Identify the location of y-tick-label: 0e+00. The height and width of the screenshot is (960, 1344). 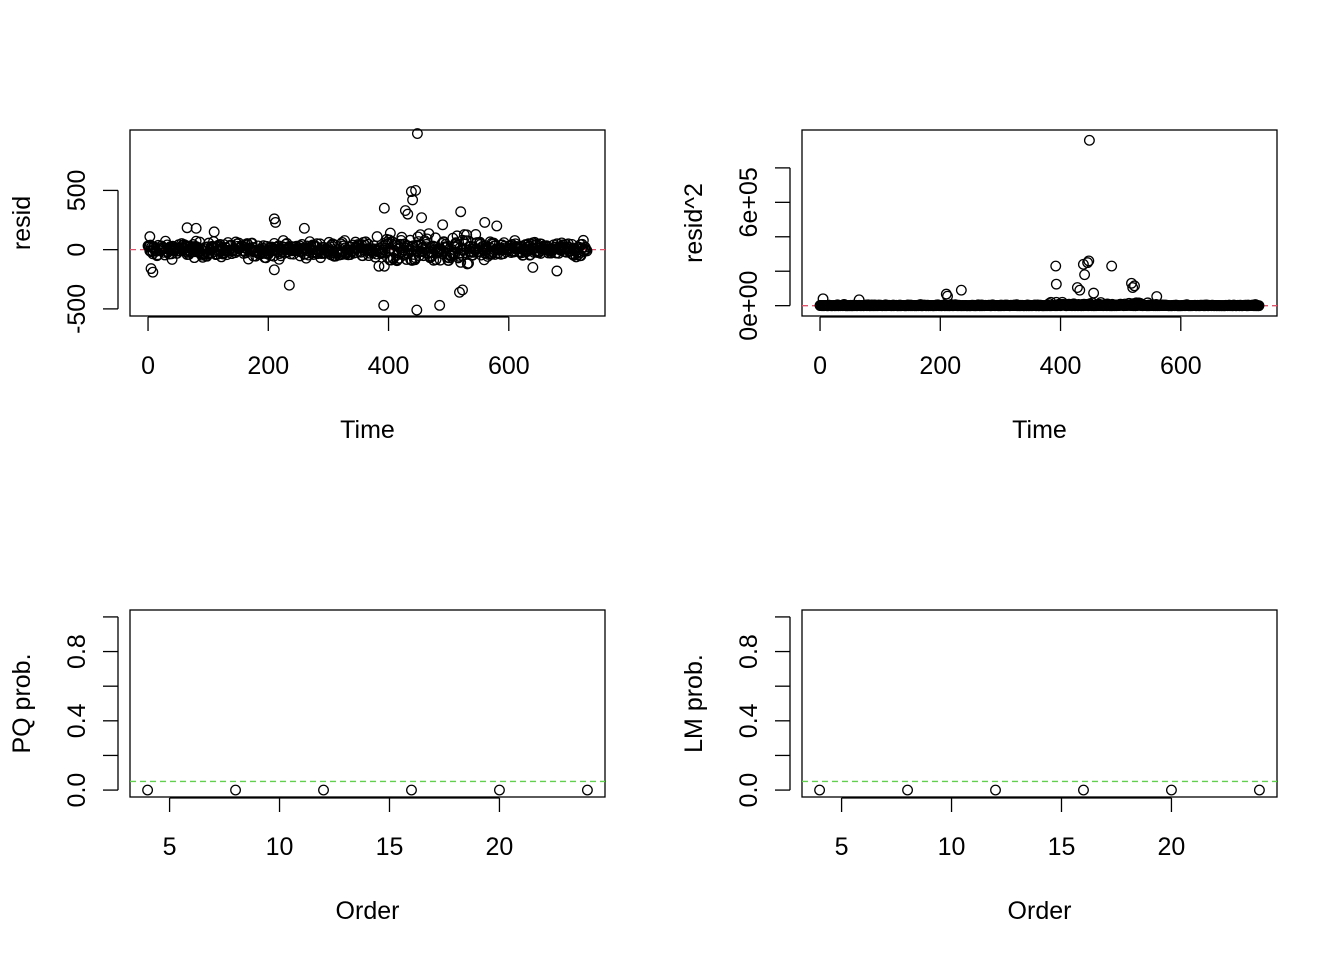
(749, 306).